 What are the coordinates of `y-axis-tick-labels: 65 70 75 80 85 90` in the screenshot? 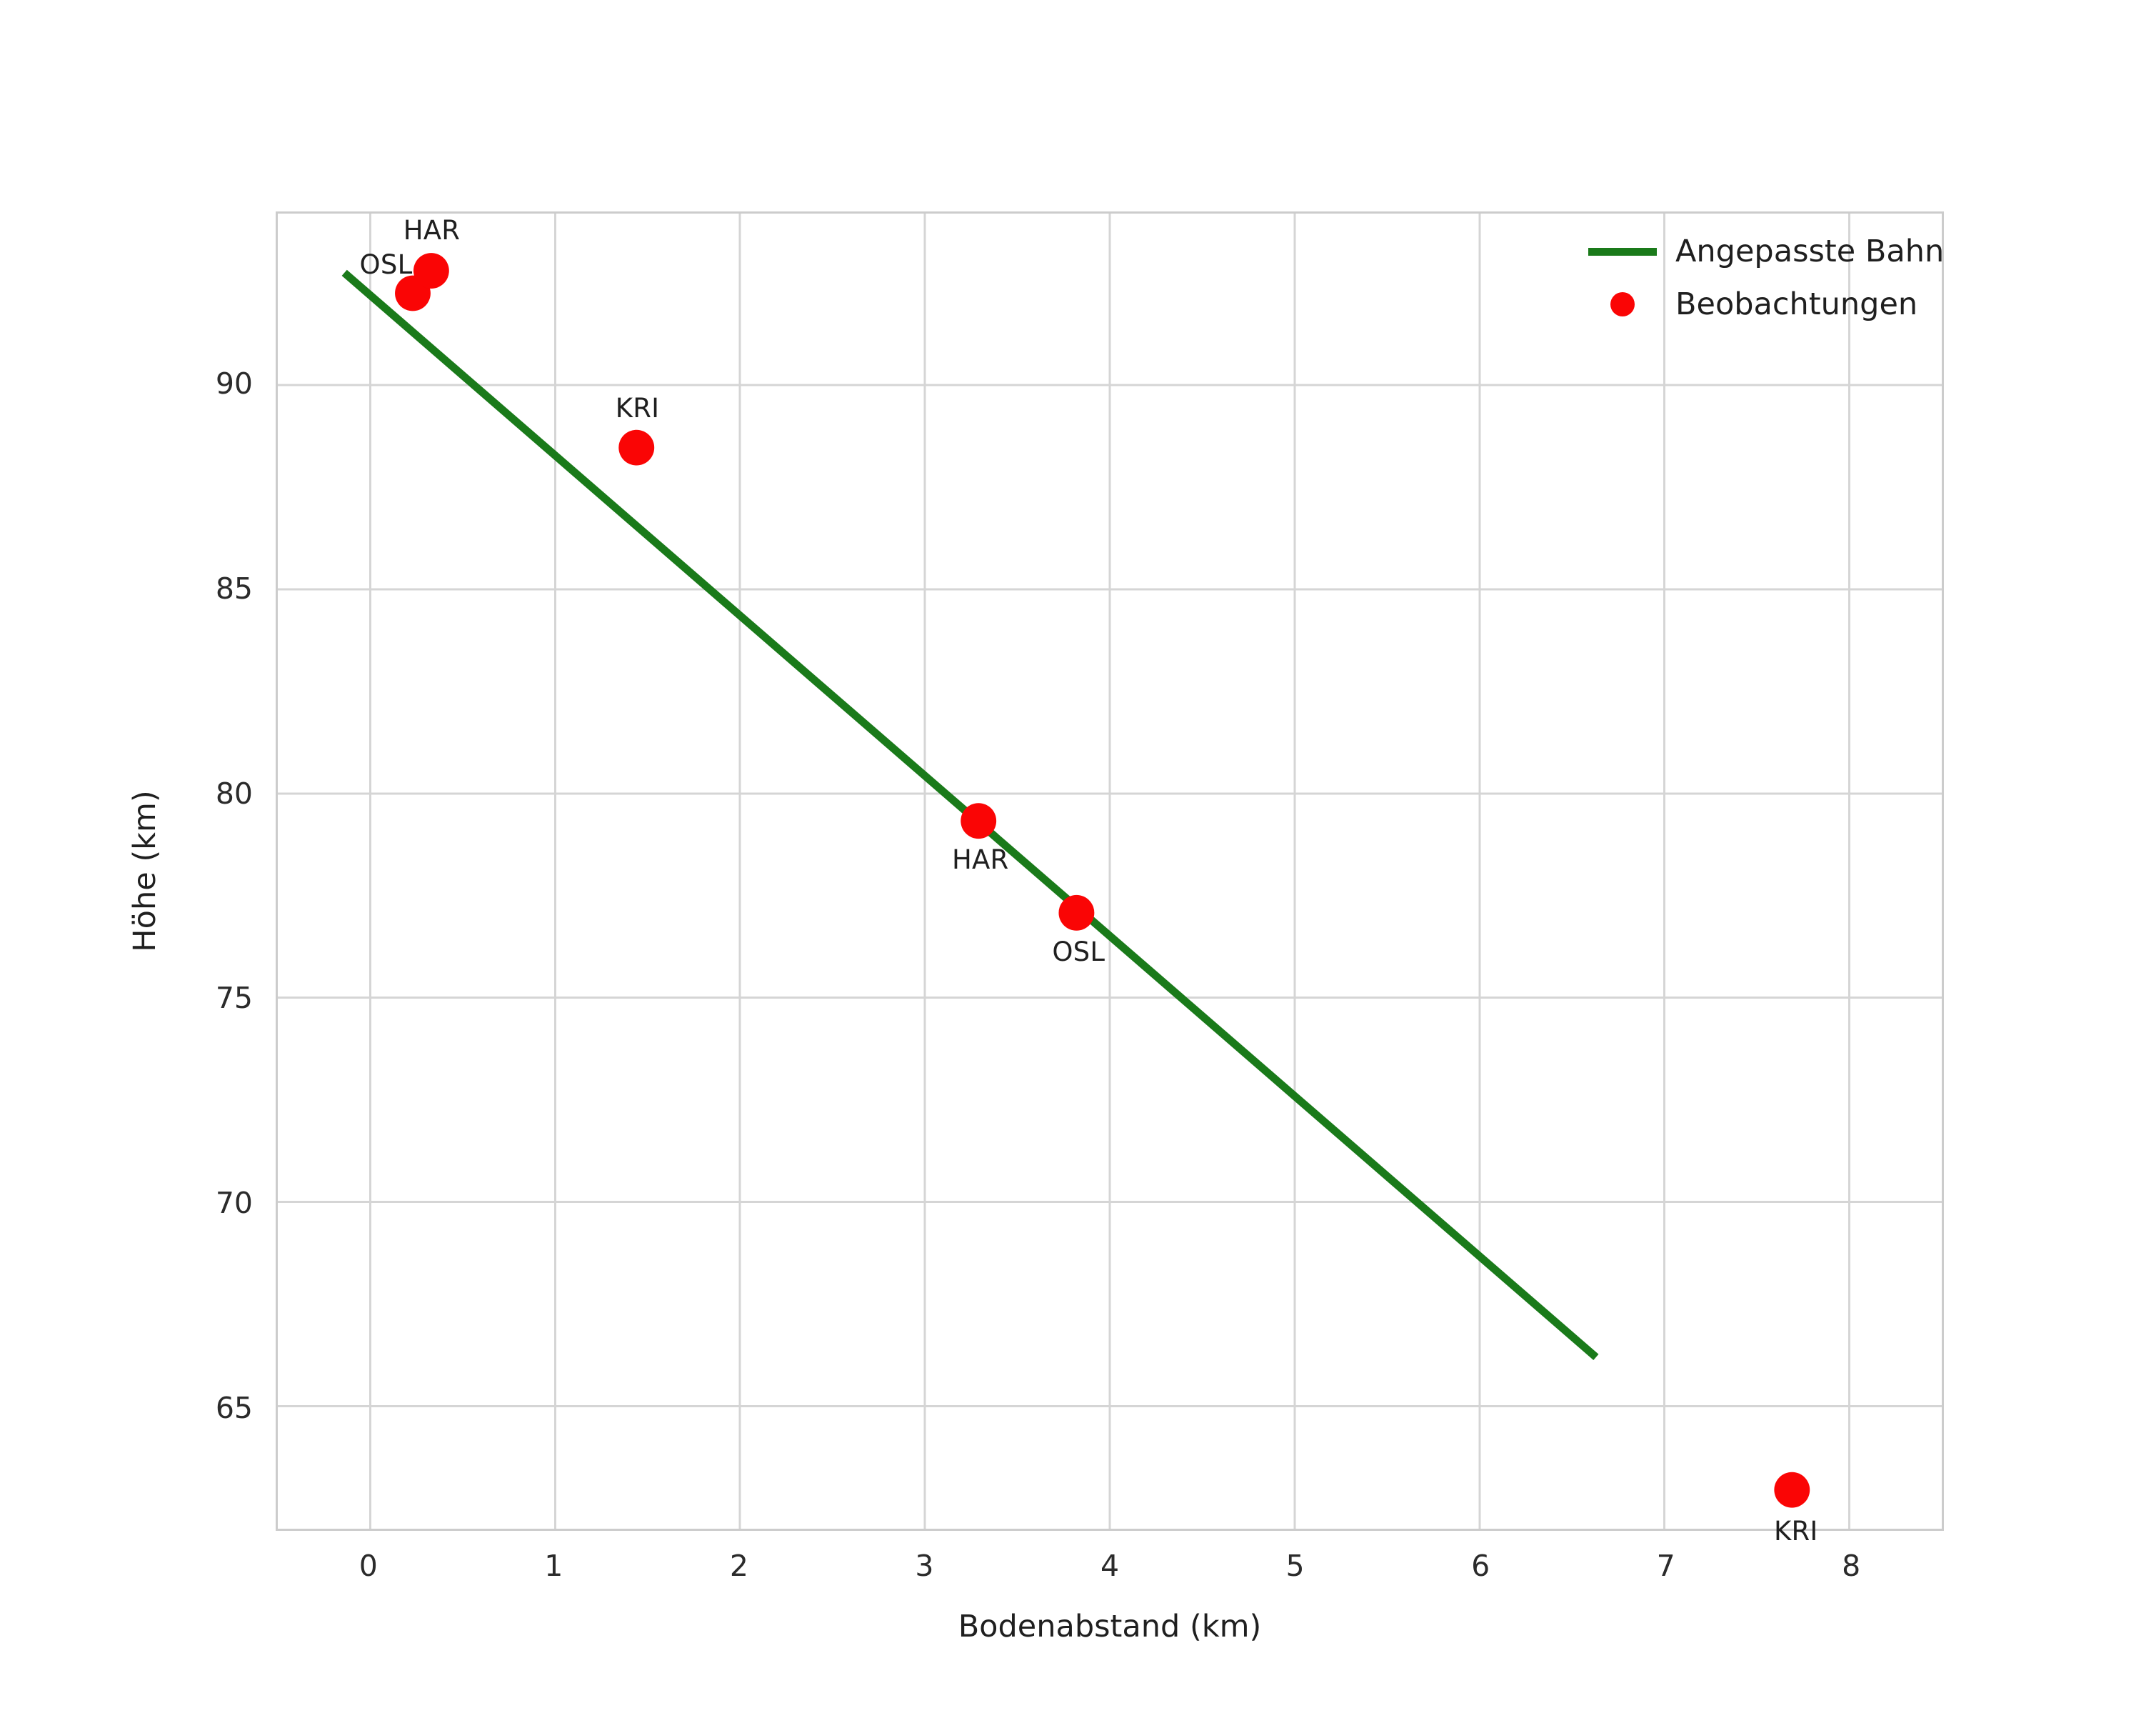 It's located at (127, 871).